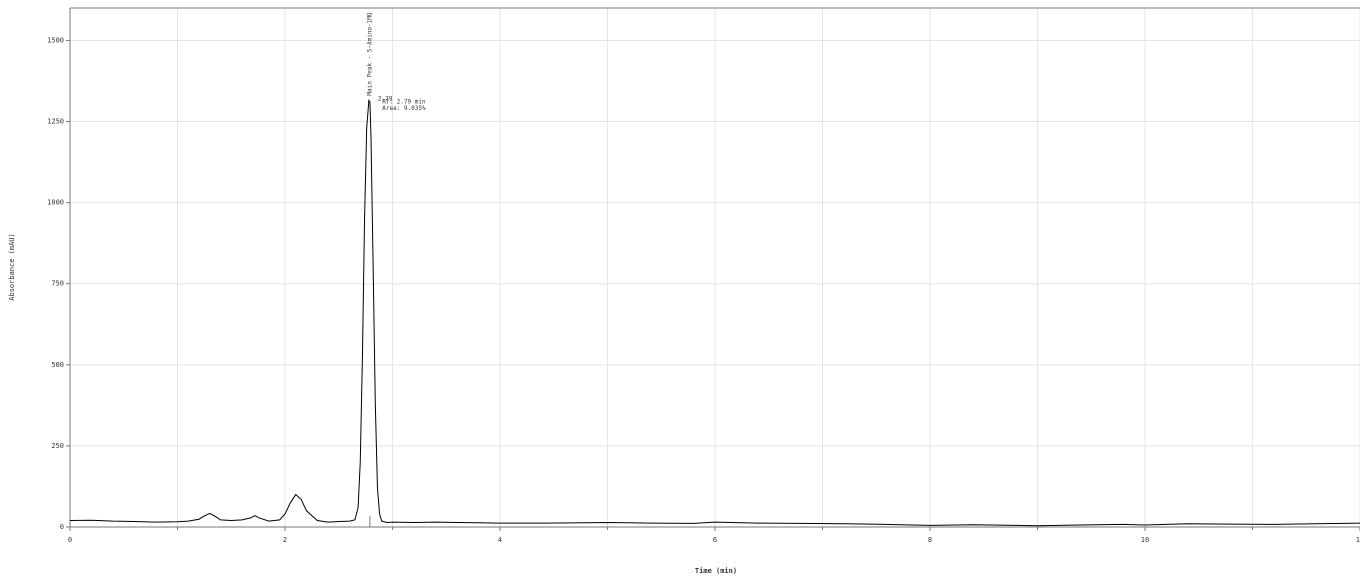  I want to click on x-tick-label: 6, so click(715, 540).